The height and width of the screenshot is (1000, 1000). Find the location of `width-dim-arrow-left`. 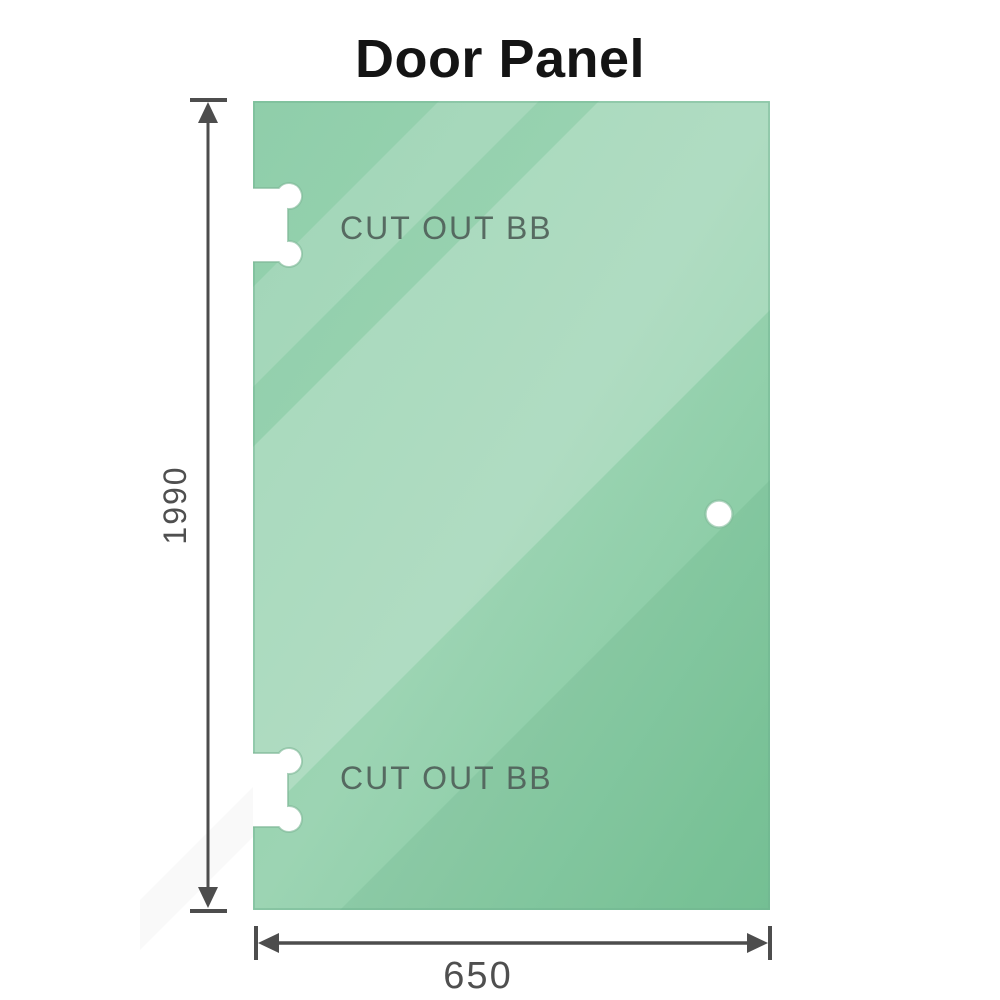

width-dim-arrow-left is located at coordinates (268, 943).